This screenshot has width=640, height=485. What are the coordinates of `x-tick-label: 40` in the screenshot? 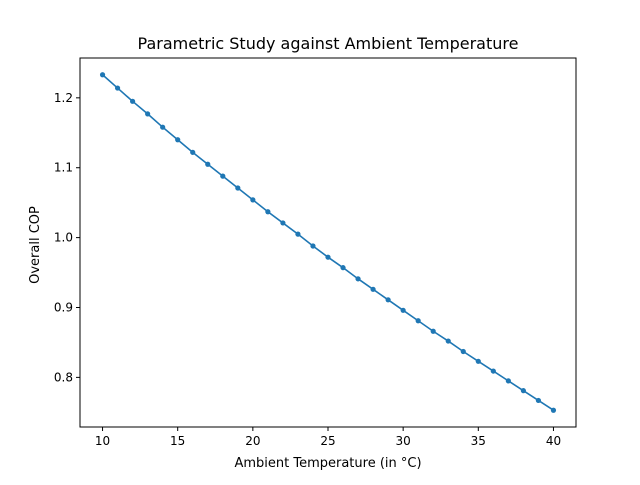 It's located at (553, 441).